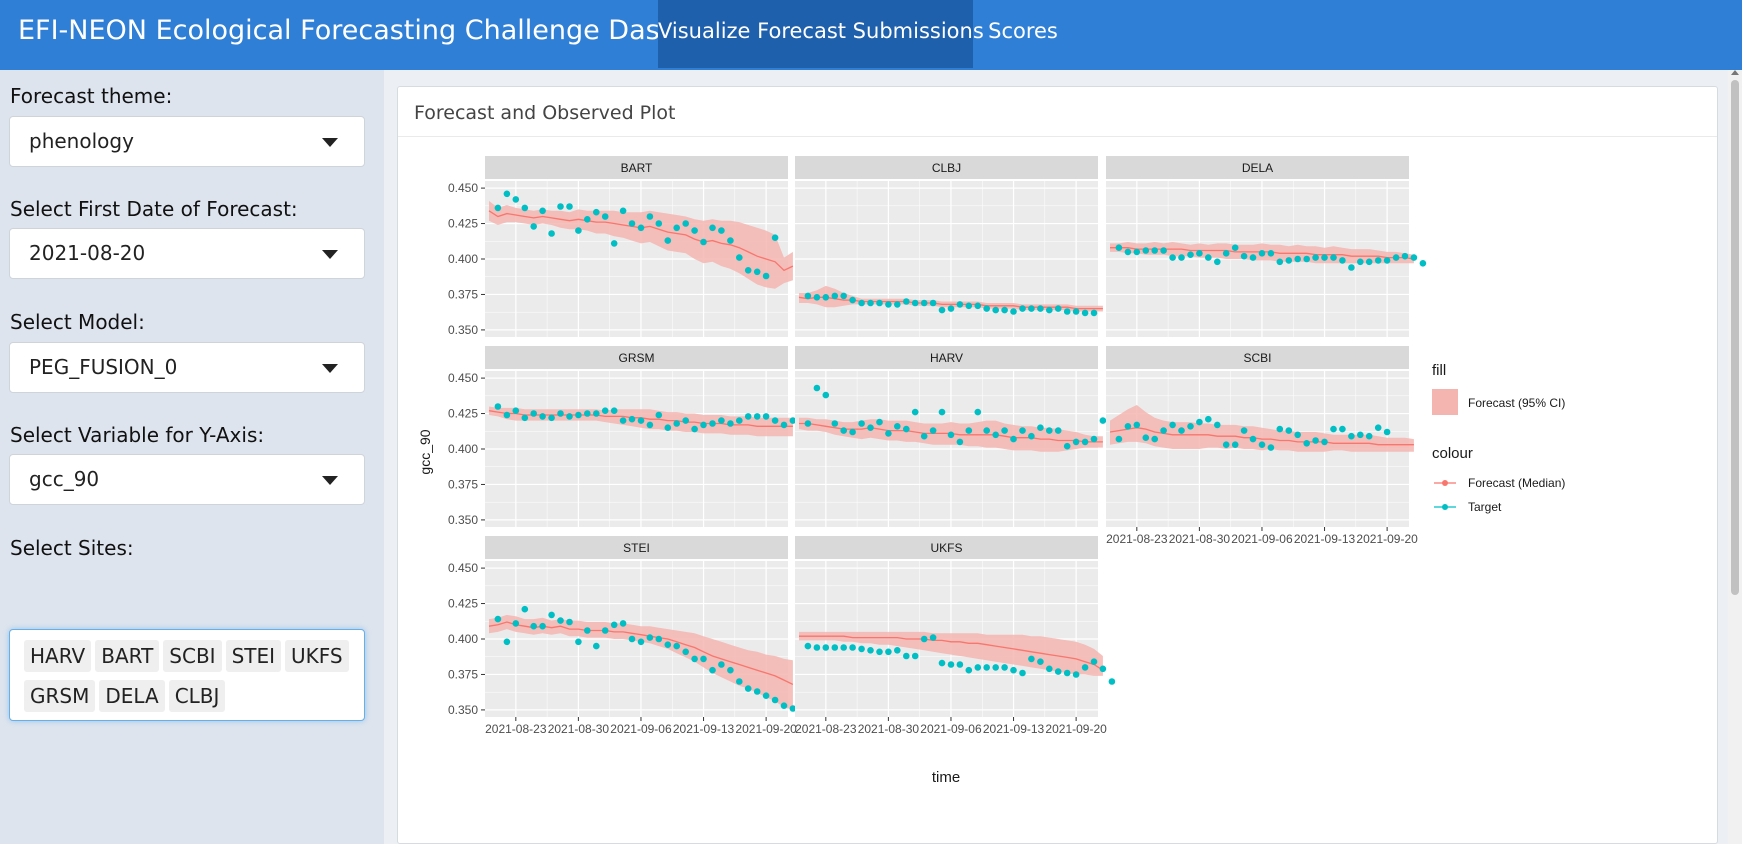 The width and height of the screenshot is (1742, 844). Describe the element at coordinates (91, 96) in the screenshot. I see `forecast-theme-label: Forecast theme:` at that location.